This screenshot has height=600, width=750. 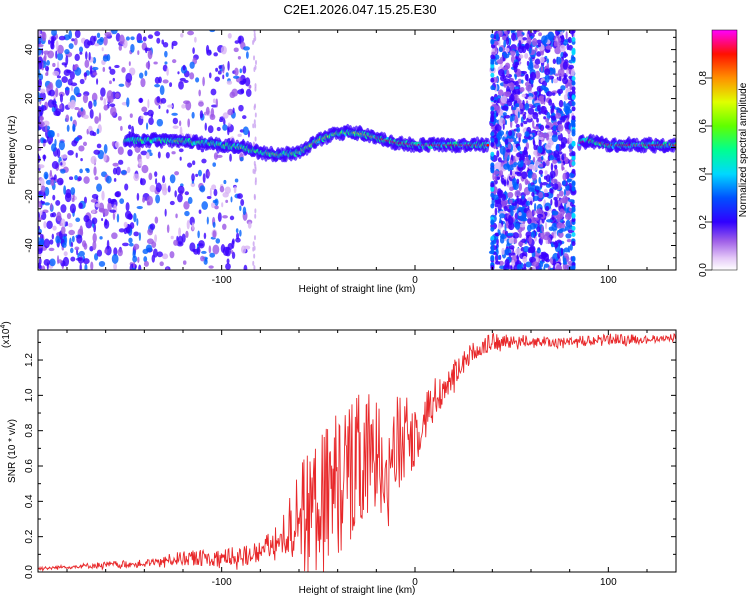 What do you see at coordinates (703, 126) in the screenshot?
I see `colorbar-tick-label: 0.6` at bounding box center [703, 126].